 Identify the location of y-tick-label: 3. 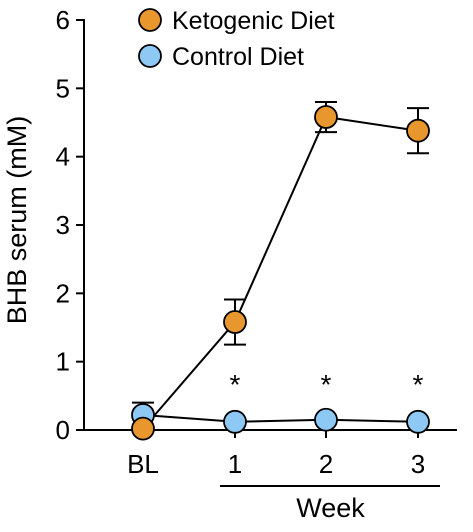
(63, 225).